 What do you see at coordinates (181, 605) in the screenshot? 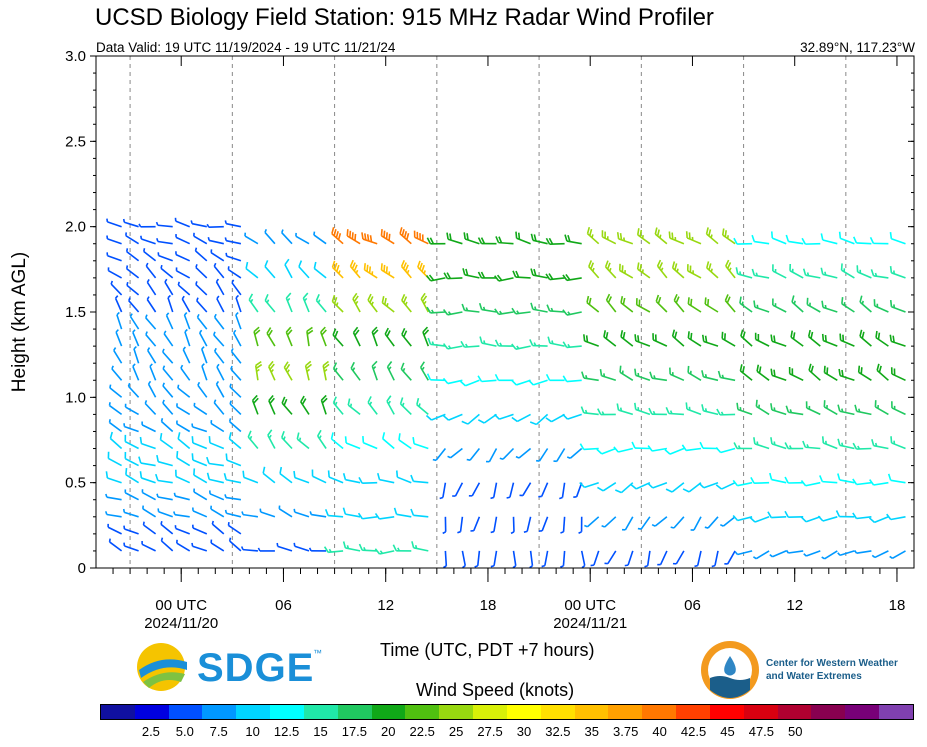
I see `x-tick-label: 00 UTC` at bounding box center [181, 605].